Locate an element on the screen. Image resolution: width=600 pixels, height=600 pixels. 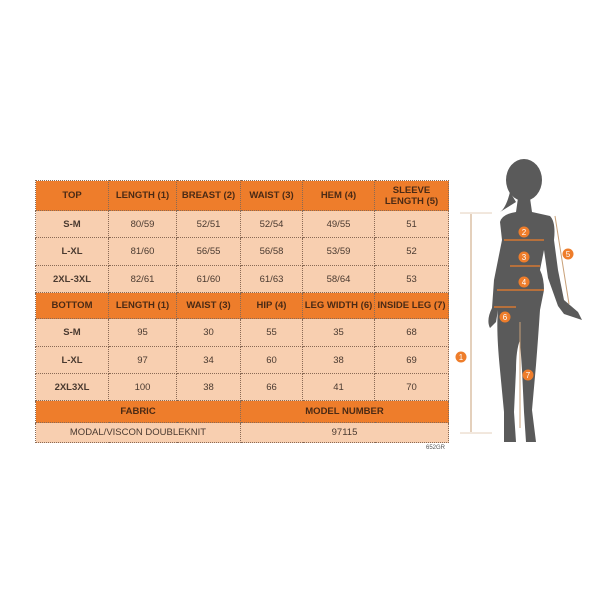
table-row: L-XL 97 34 60 38 69 is located at coordinates (242, 360).